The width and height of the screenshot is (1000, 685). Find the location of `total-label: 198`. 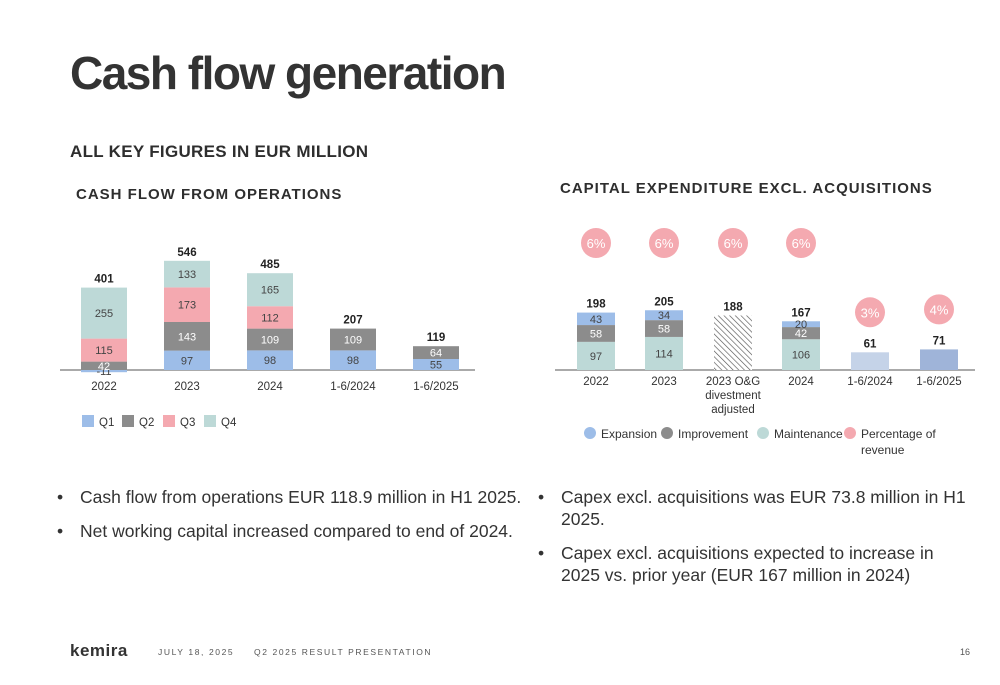

total-label: 198 is located at coordinates (596, 305).